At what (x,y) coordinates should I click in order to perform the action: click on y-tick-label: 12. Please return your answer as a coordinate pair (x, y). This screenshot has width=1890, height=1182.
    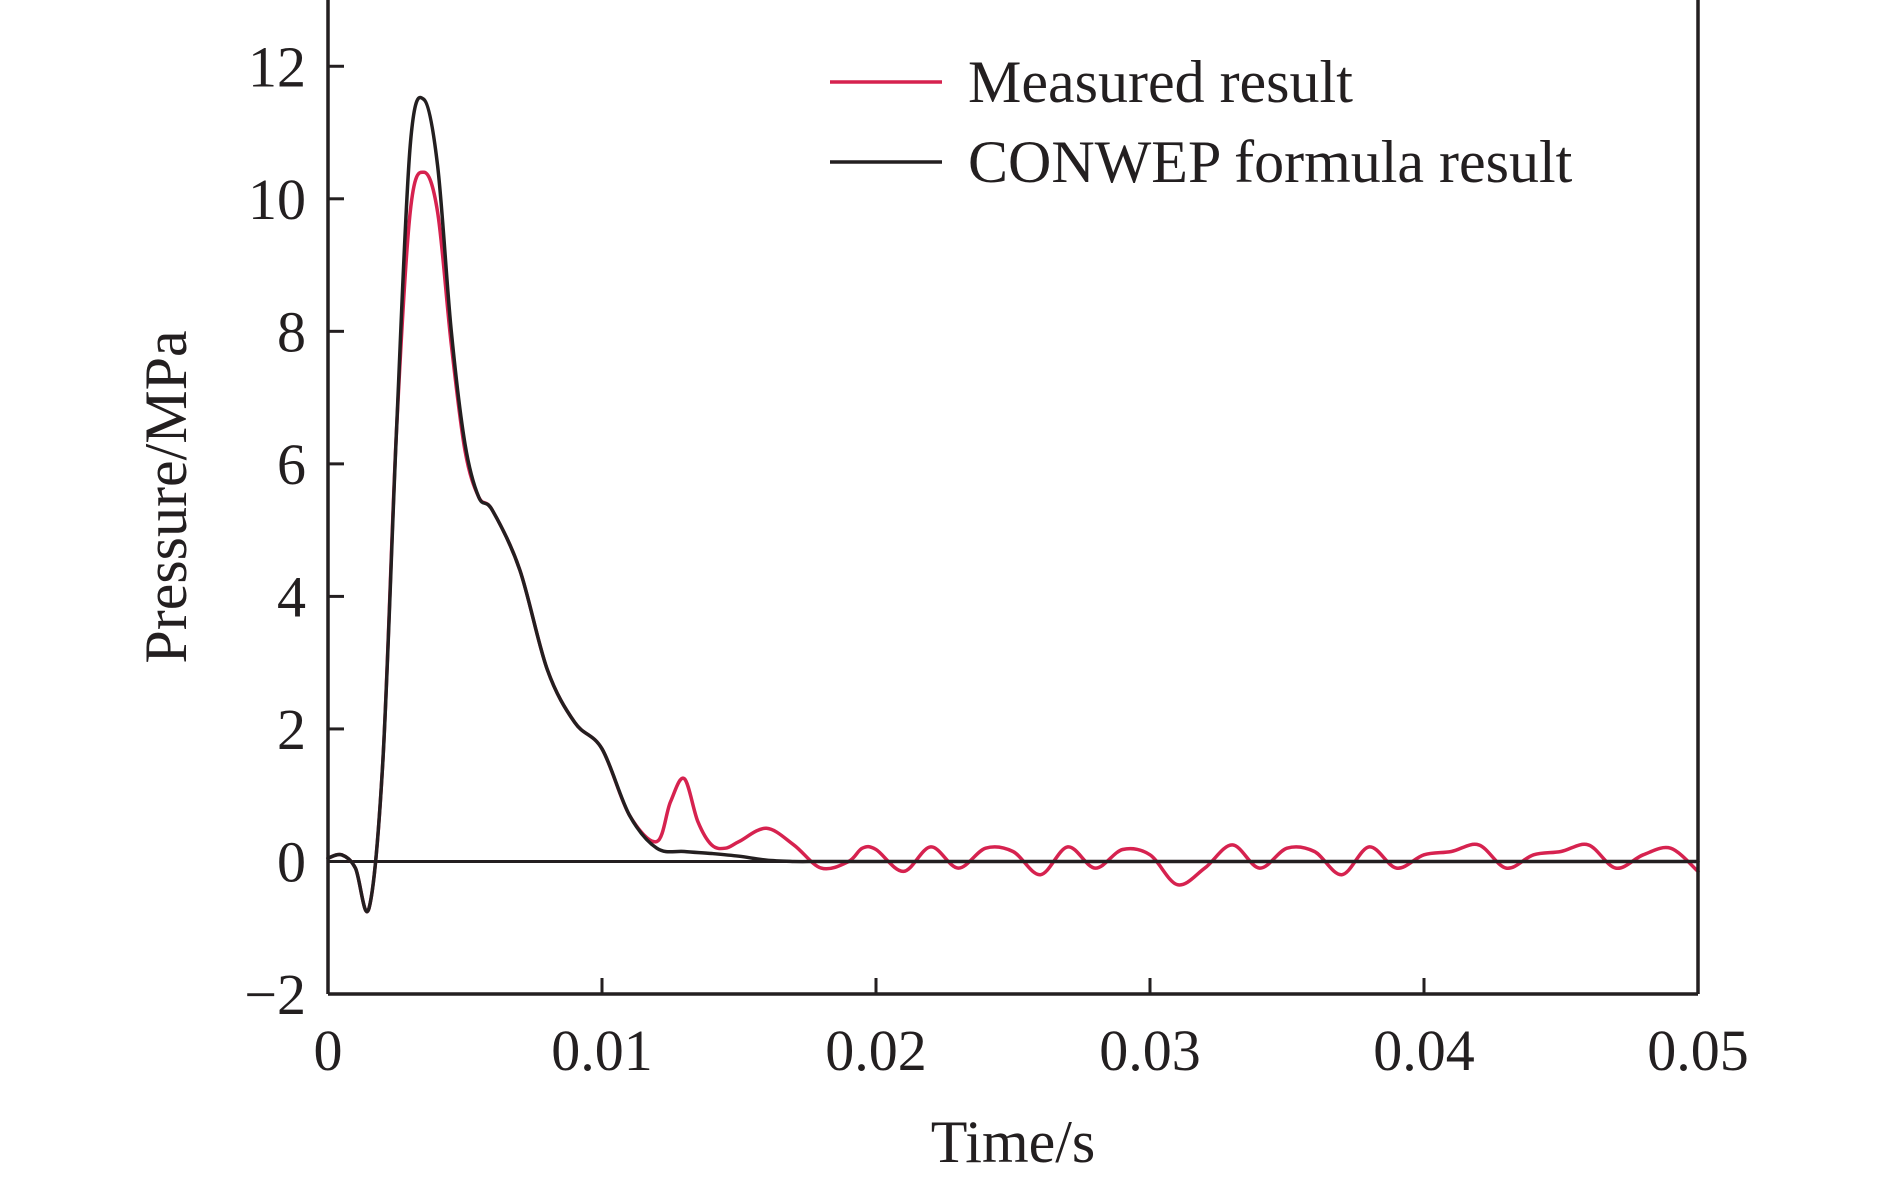
    Looking at the image, I should click on (277, 66).